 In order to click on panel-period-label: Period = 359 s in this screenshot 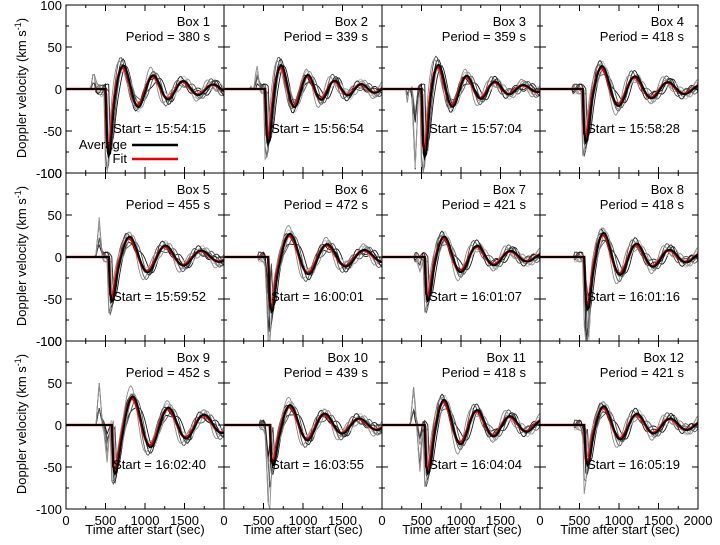, I will do `click(484, 36)`.